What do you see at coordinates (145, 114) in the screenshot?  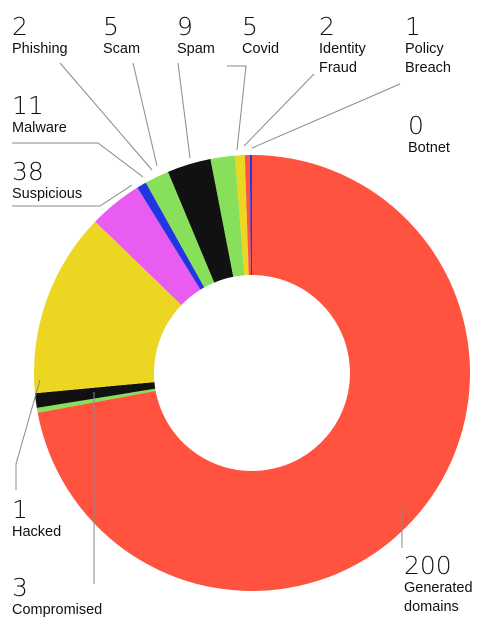 I see `leader-line-scam` at bounding box center [145, 114].